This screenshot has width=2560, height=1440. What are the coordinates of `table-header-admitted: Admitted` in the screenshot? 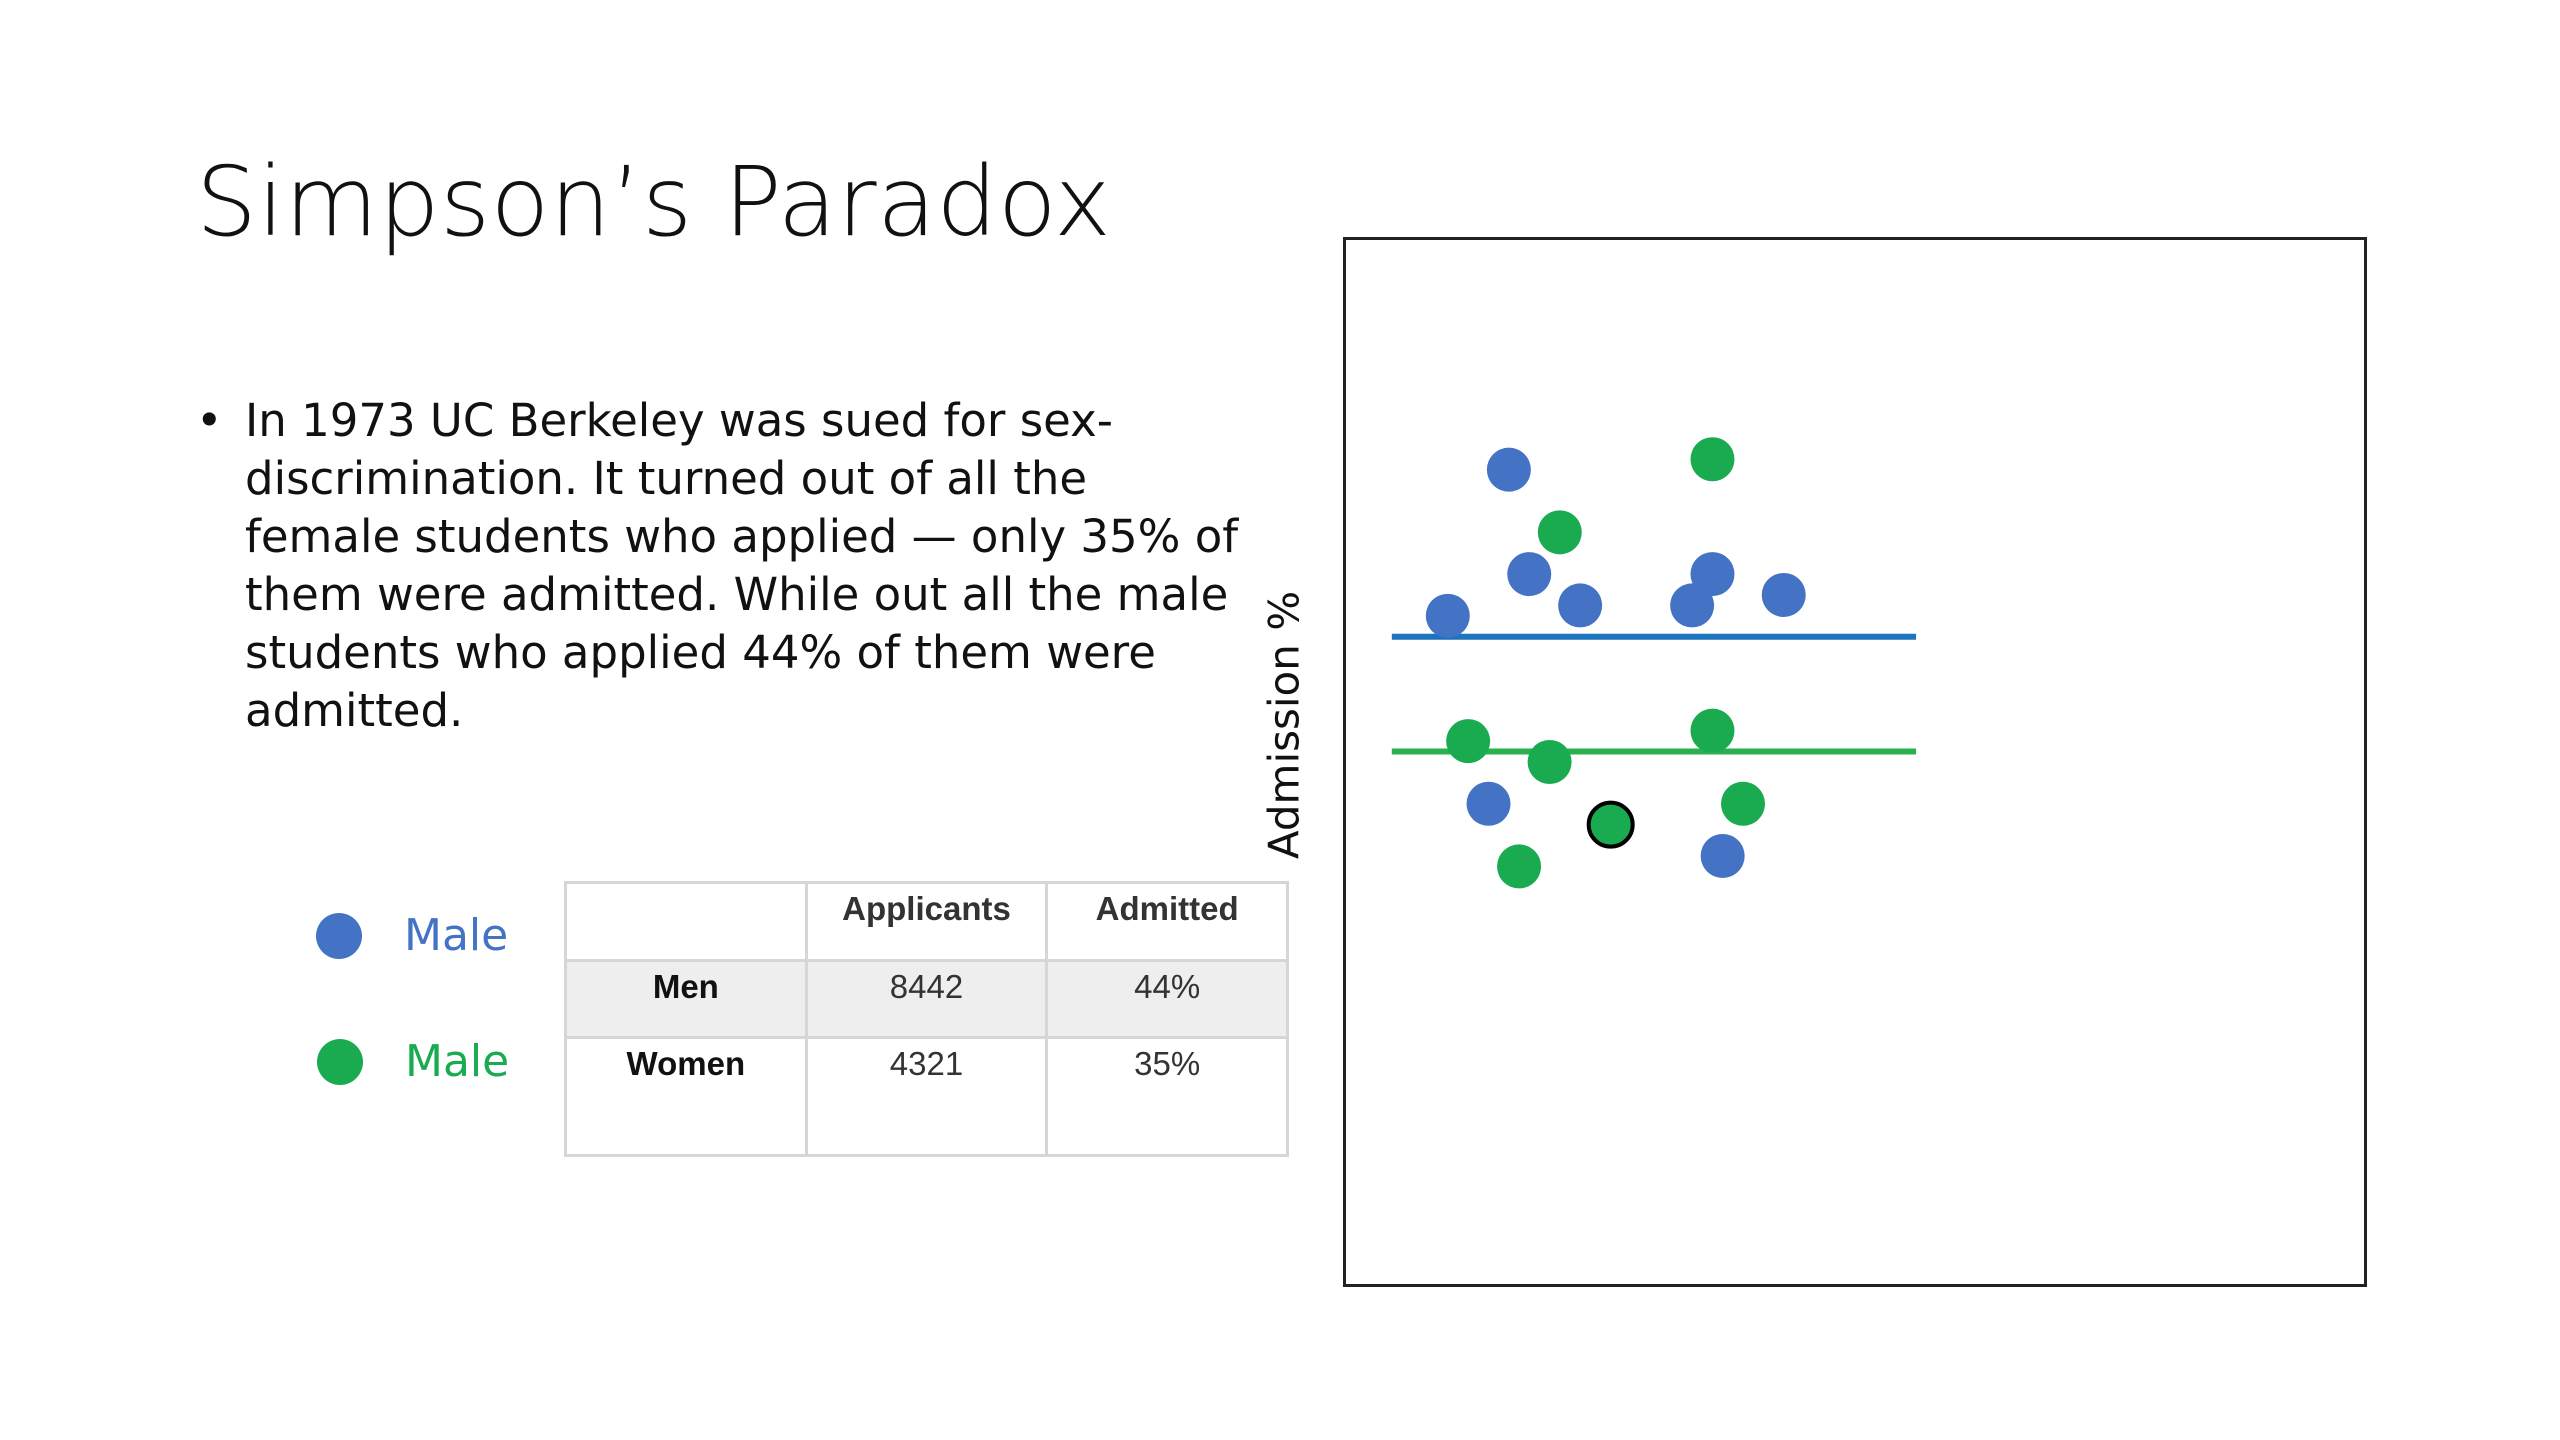 It's located at (1167, 921).